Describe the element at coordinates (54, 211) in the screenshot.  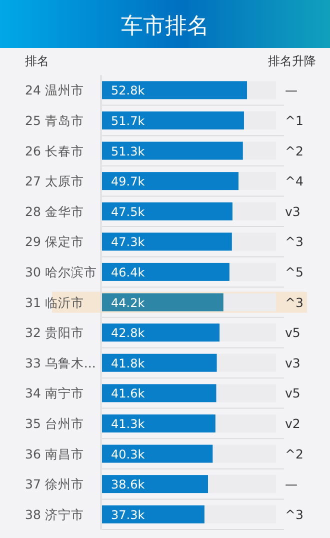
I see `y-tick-label: 28 金华市` at that location.